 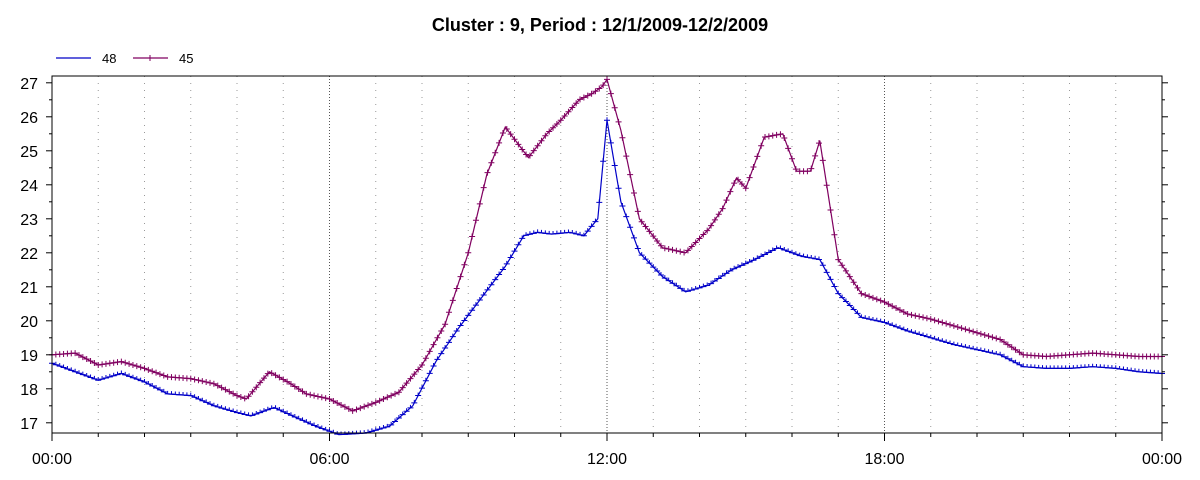 I want to click on legend-label-45: 45, so click(x=186, y=58).